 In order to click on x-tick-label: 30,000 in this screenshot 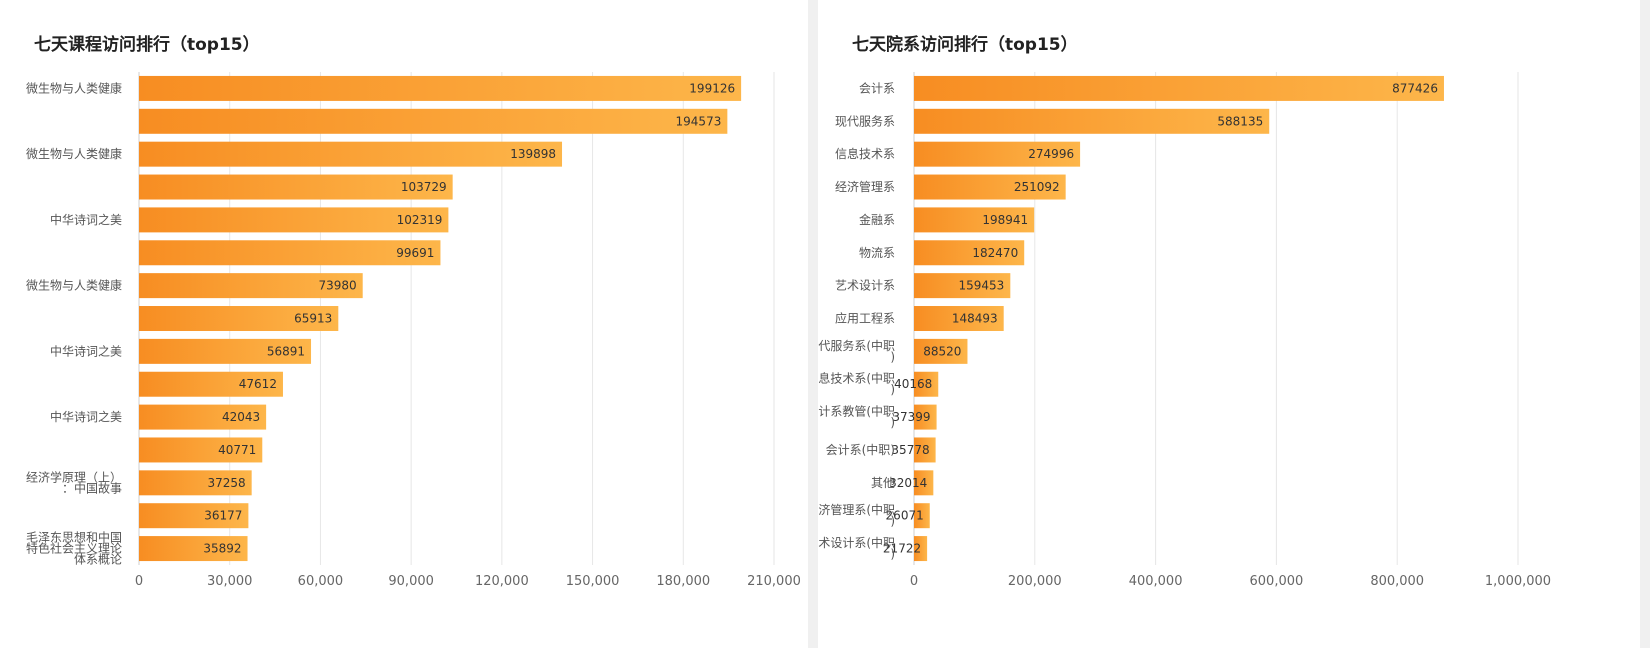, I will do `click(230, 581)`.